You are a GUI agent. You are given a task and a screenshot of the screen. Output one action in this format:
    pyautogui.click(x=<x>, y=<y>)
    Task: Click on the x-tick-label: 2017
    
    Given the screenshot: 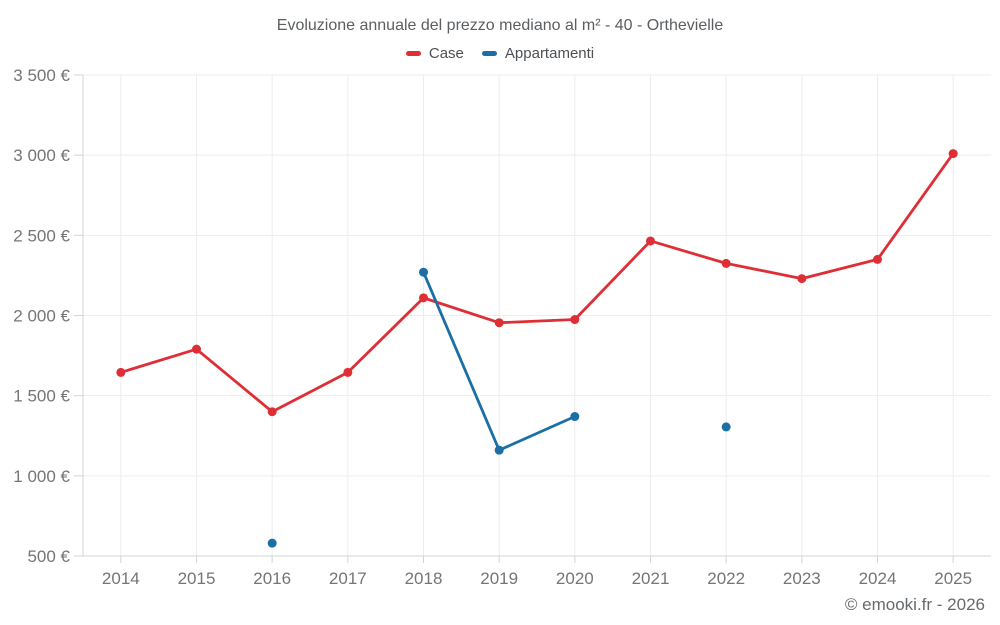 What is the action you would take?
    pyautogui.click(x=348, y=578)
    